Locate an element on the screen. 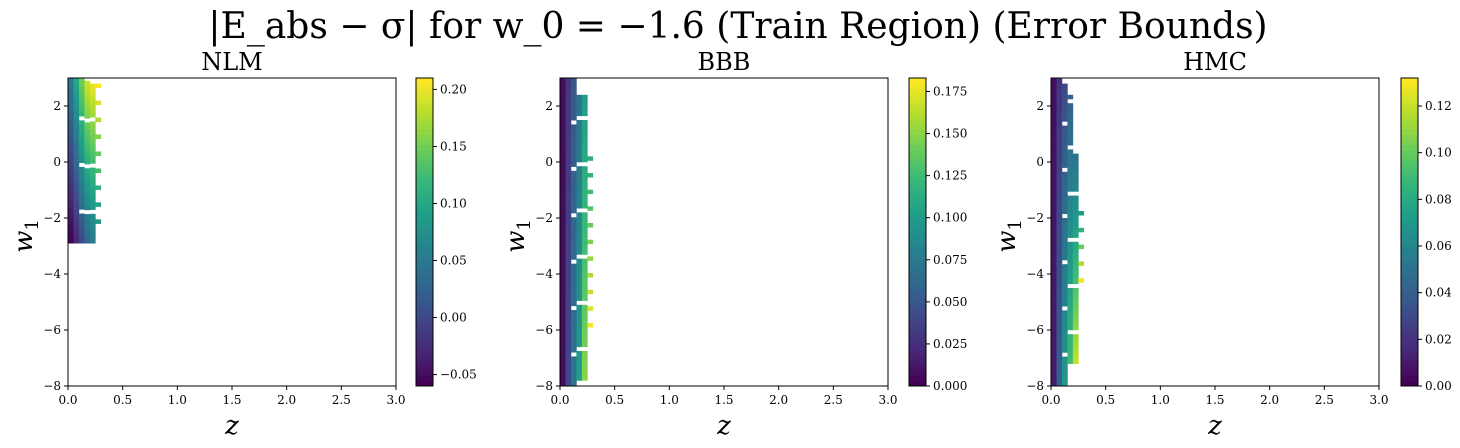 This screenshot has height=448, width=1460. y-label-sub: 1 is located at coordinates (32, 224).